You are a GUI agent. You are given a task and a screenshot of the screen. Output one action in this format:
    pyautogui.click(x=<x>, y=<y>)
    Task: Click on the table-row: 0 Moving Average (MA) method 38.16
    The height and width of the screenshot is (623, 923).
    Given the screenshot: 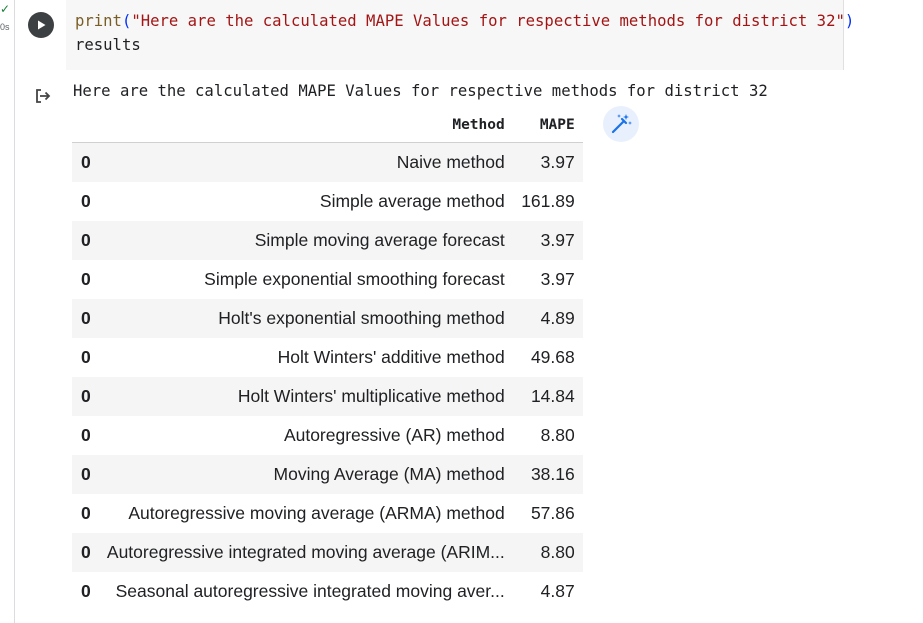 What is the action you would take?
    pyautogui.click(x=327, y=474)
    